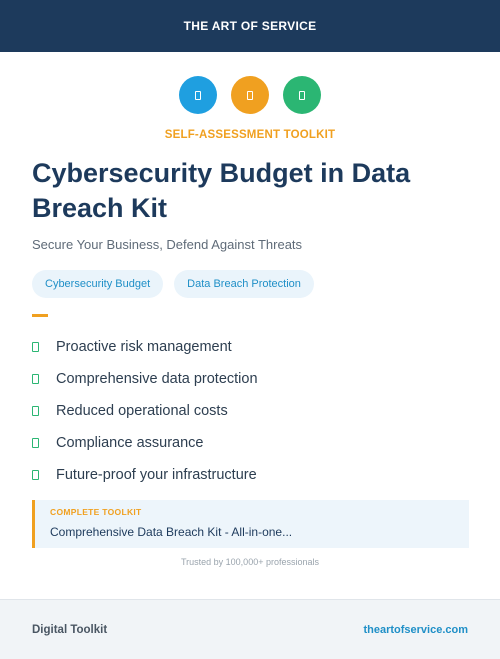 The image size is (500, 659). Describe the element at coordinates (70, 629) in the screenshot. I see `footer-label: Digital Toolkit` at that location.